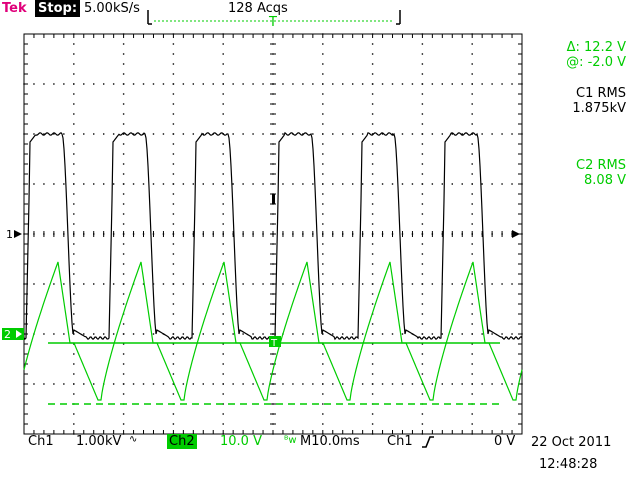  What do you see at coordinates (13, 334) in the screenshot?
I see `ch2-ground-marker: 2` at bounding box center [13, 334].